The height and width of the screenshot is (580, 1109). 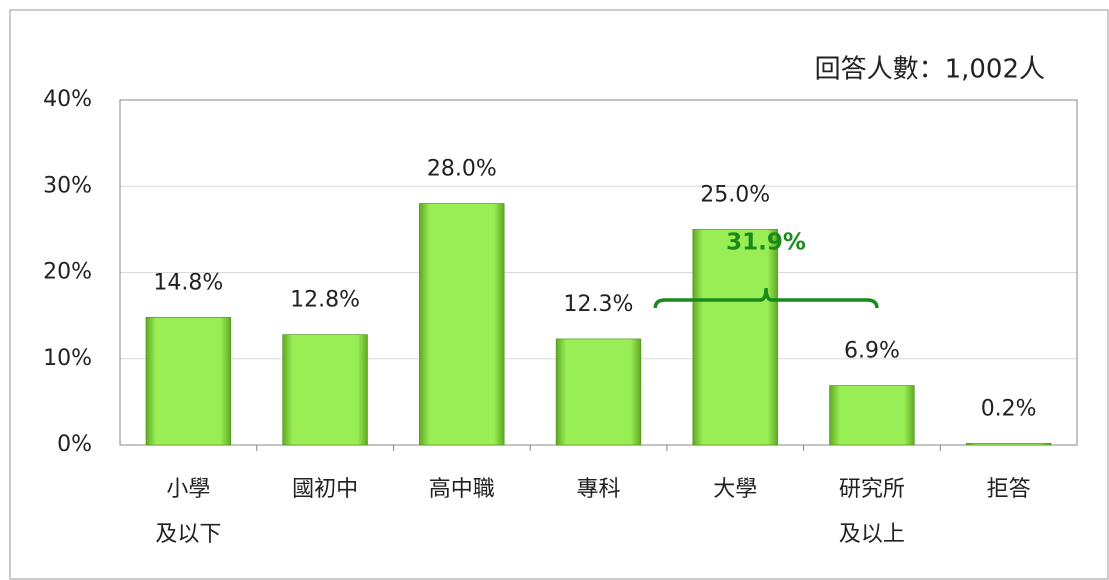 What do you see at coordinates (67, 99) in the screenshot?
I see `y-tick-label: 40%` at bounding box center [67, 99].